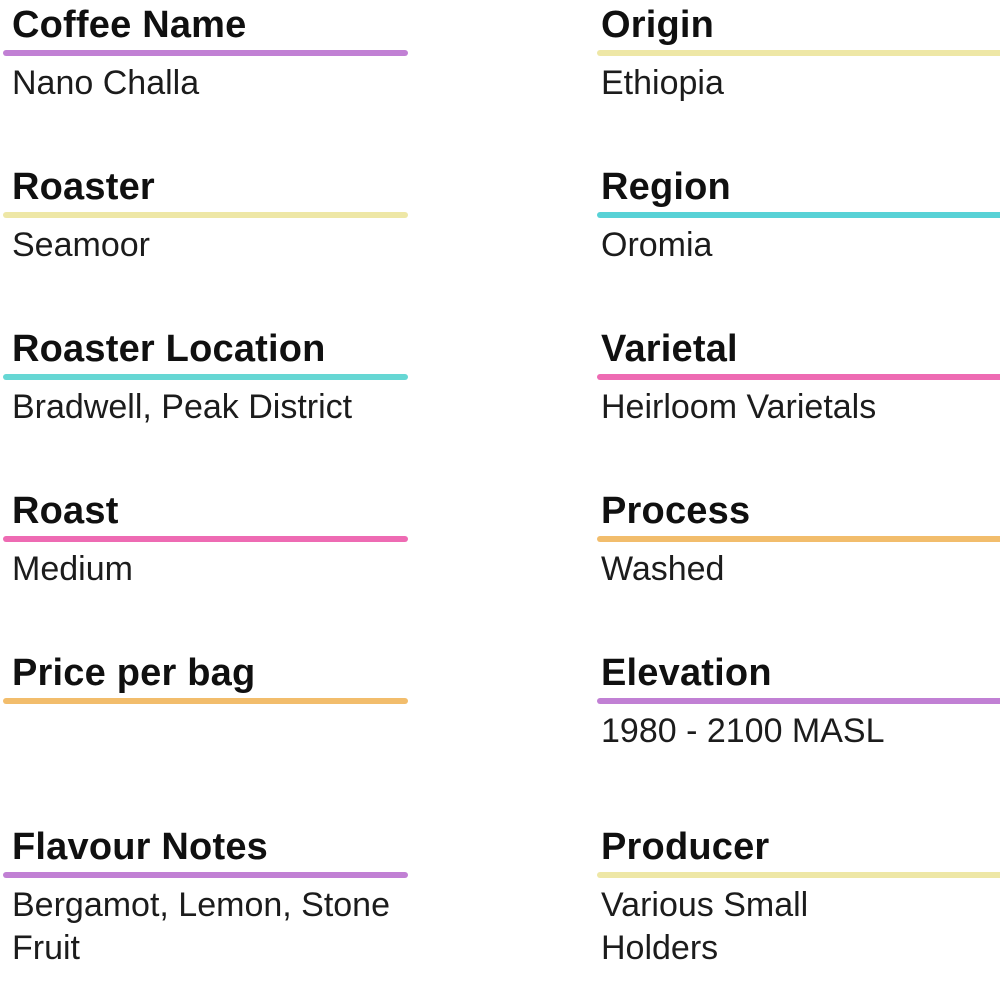  I want to click on field-value-roast: Medium, so click(72, 569).